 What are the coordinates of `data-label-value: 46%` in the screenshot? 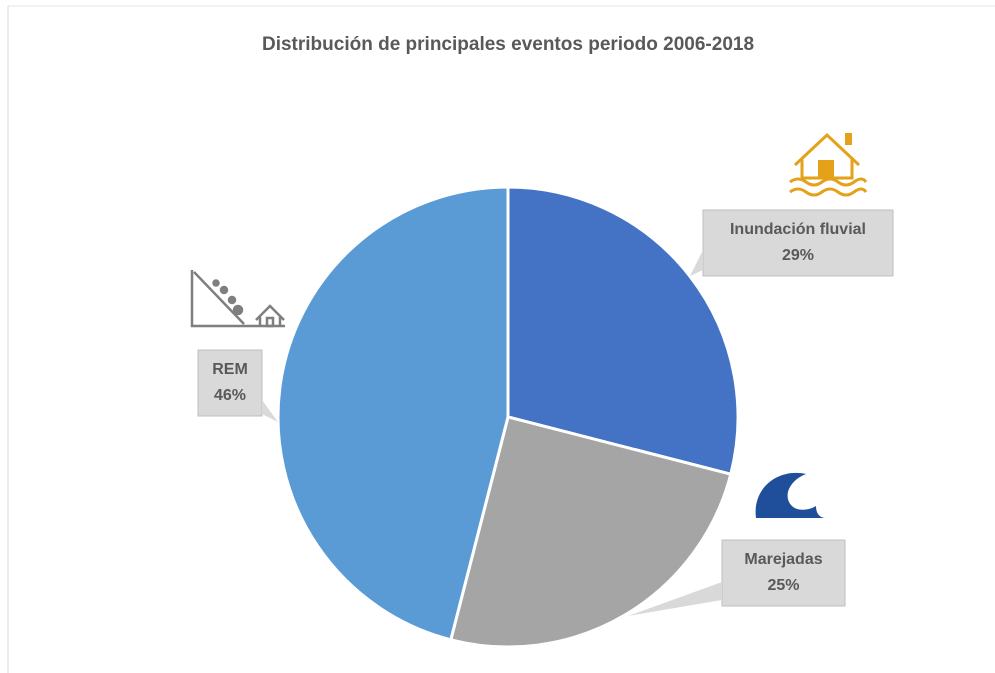 It's located at (230, 395).